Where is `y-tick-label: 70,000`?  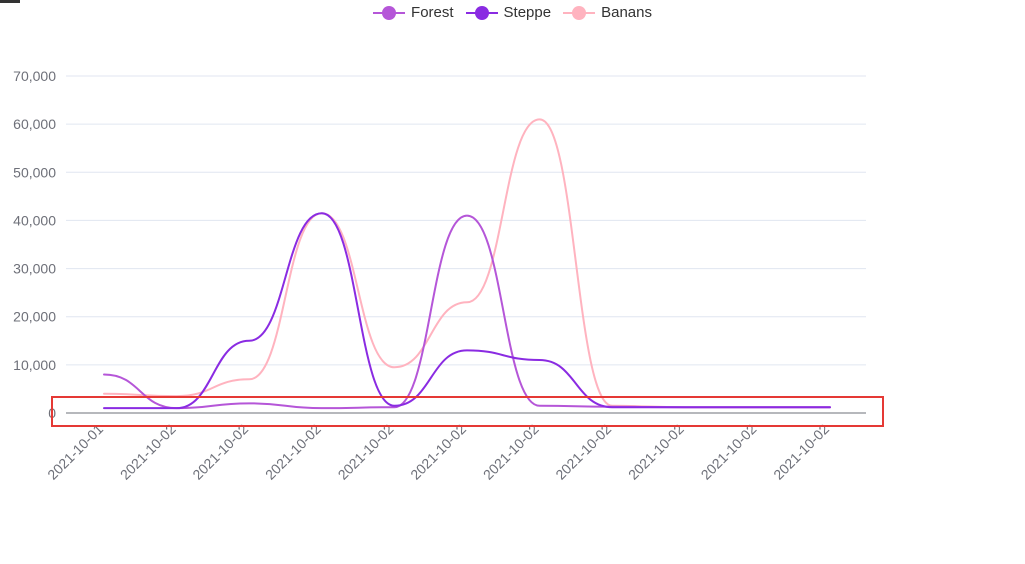 y-tick-label: 70,000 is located at coordinates (34, 76).